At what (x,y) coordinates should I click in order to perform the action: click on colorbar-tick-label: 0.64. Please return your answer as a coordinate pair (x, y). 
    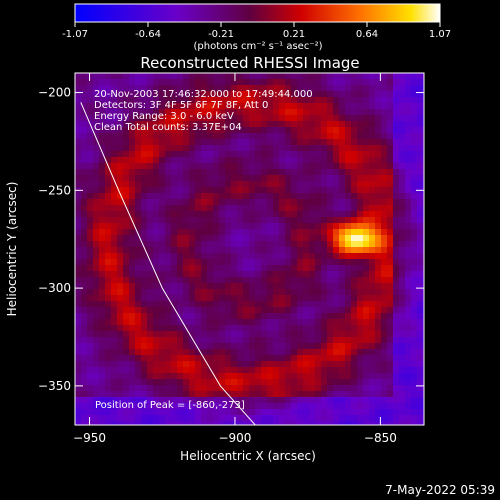
    Looking at the image, I should click on (367, 34).